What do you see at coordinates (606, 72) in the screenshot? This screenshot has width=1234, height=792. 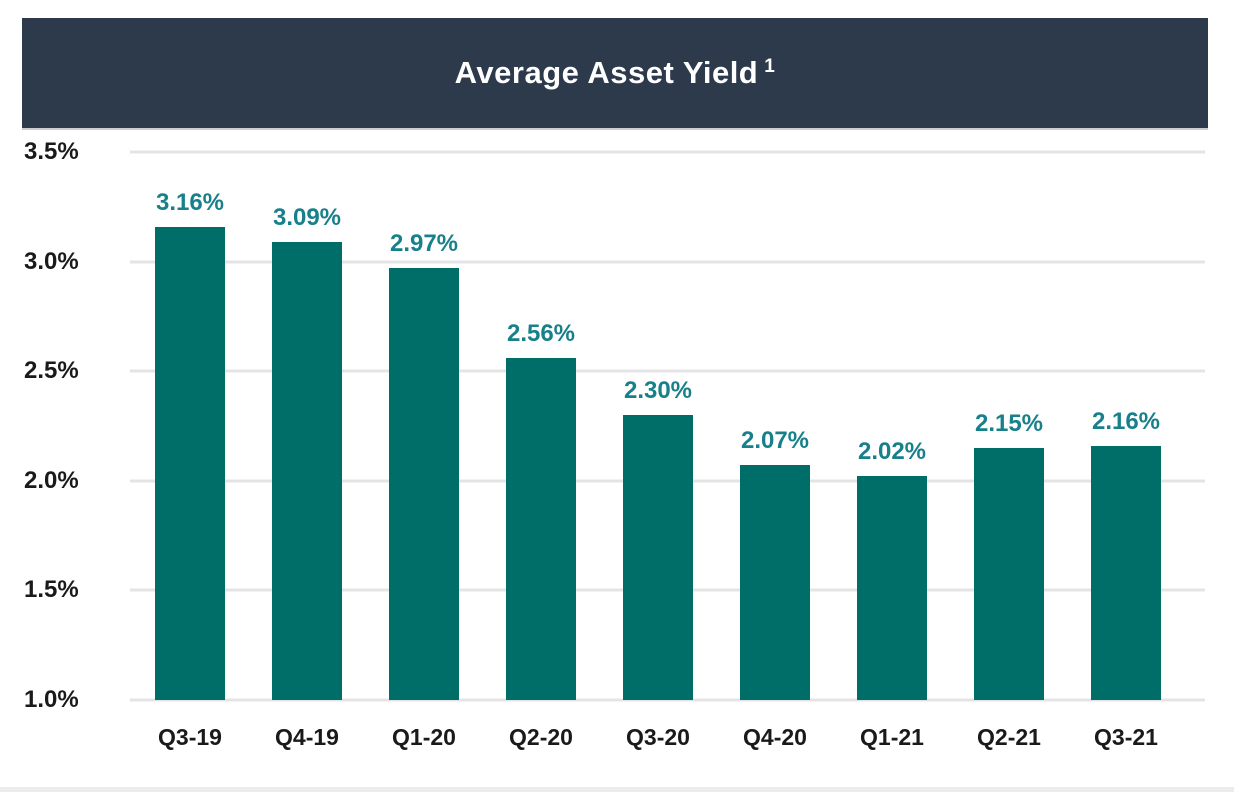 I see `chart-title-text: Average Asset Yield` at bounding box center [606, 72].